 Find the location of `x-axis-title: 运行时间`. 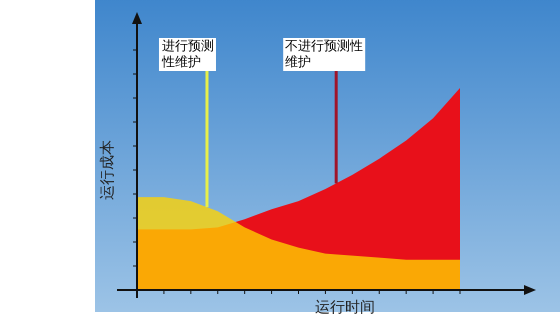

x-axis-title: 运行时间 is located at coordinates (345, 307).